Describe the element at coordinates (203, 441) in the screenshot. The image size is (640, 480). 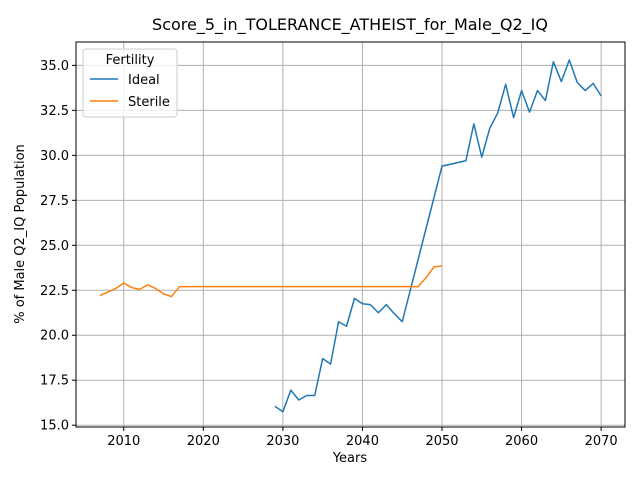
I see `x-tick-label: 2020` at that location.